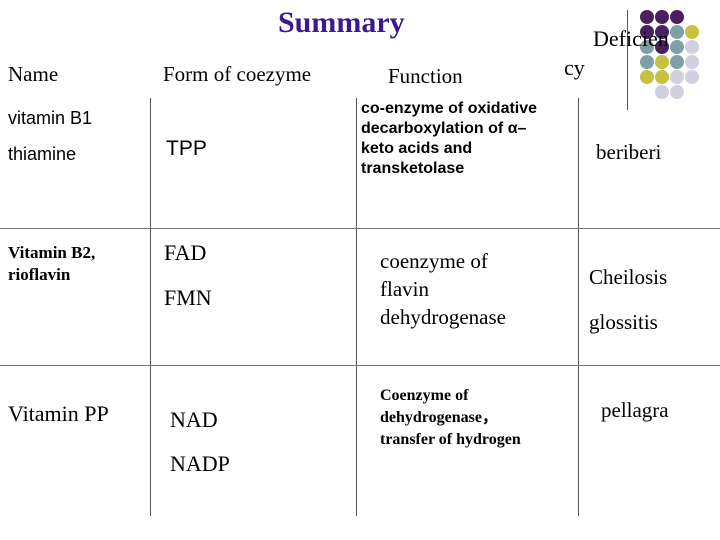 Image resolution: width=720 pixels, height=540 pixels. What do you see at coordinates (628, 277) in the screenshot?
I see `row2-deficiency-1: Cheilosis` at bounding box center [628, 277].